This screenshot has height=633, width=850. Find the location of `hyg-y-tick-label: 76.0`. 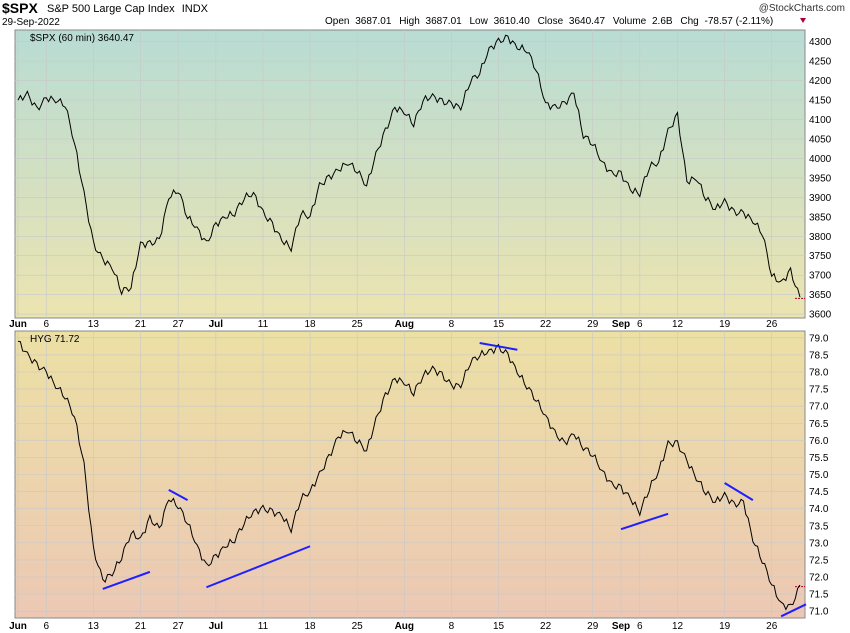

hyg-y-tick-label: 76.0 is located at coordinates (819, 441).